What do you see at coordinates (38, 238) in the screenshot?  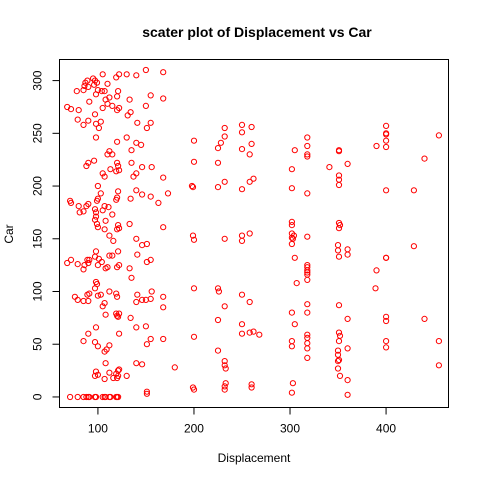 I see `y-tick-label: 150` at bounding box center [38, 238].